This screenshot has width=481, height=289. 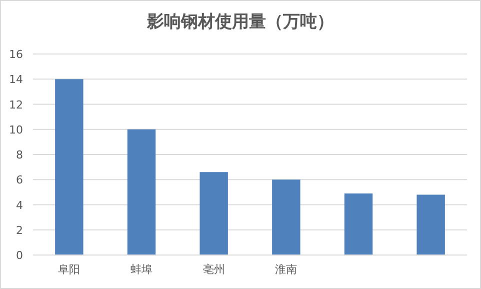 What do you see at coordinates (16, 129) in the screenshot?
I see `y-tick-label: 10` at bounding box center [16, 129].